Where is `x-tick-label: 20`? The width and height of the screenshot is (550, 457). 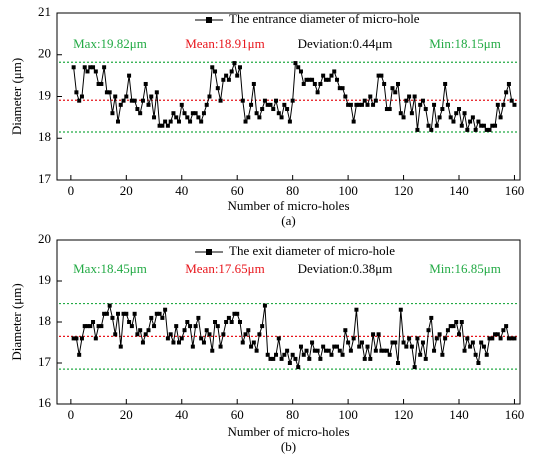
x-tick-label: 20 is located at coordinates (126, 190).